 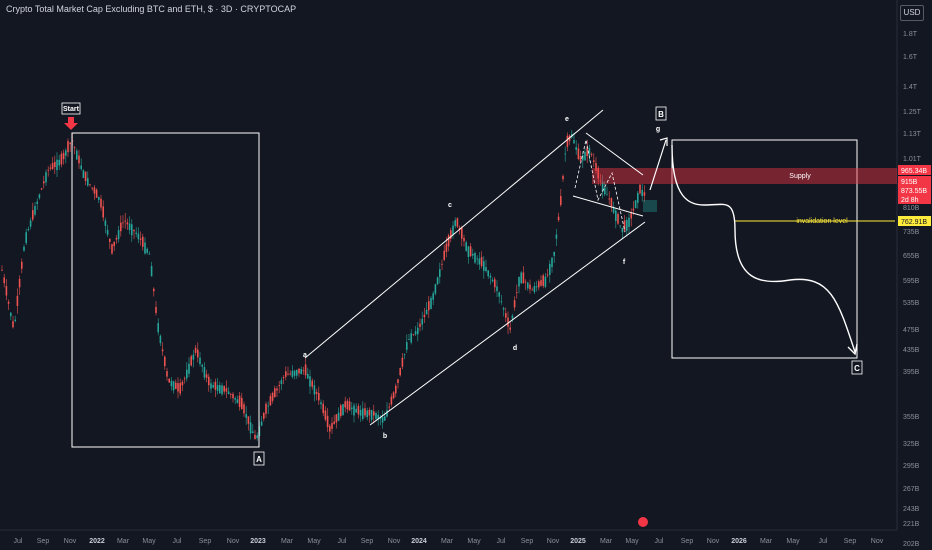 I want to click on box-label-c: C, so click(x=857, y=368).